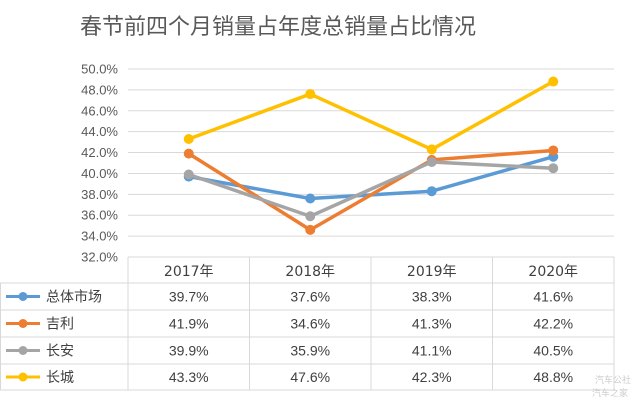  Describe the element at coordinates (310, 351) in the screenshot. I see `data-cell: 35.9%` at that location.